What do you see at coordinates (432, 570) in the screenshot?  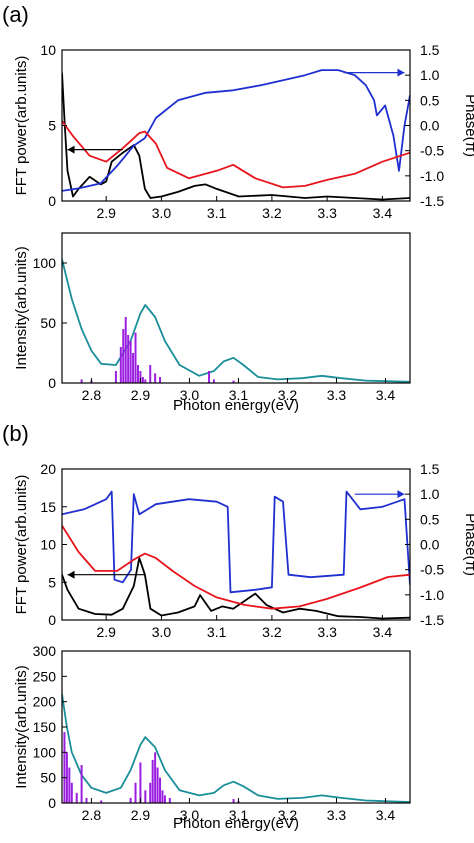 I see `y-right-tick-label: -0.5` at bounding box center [432, 570].